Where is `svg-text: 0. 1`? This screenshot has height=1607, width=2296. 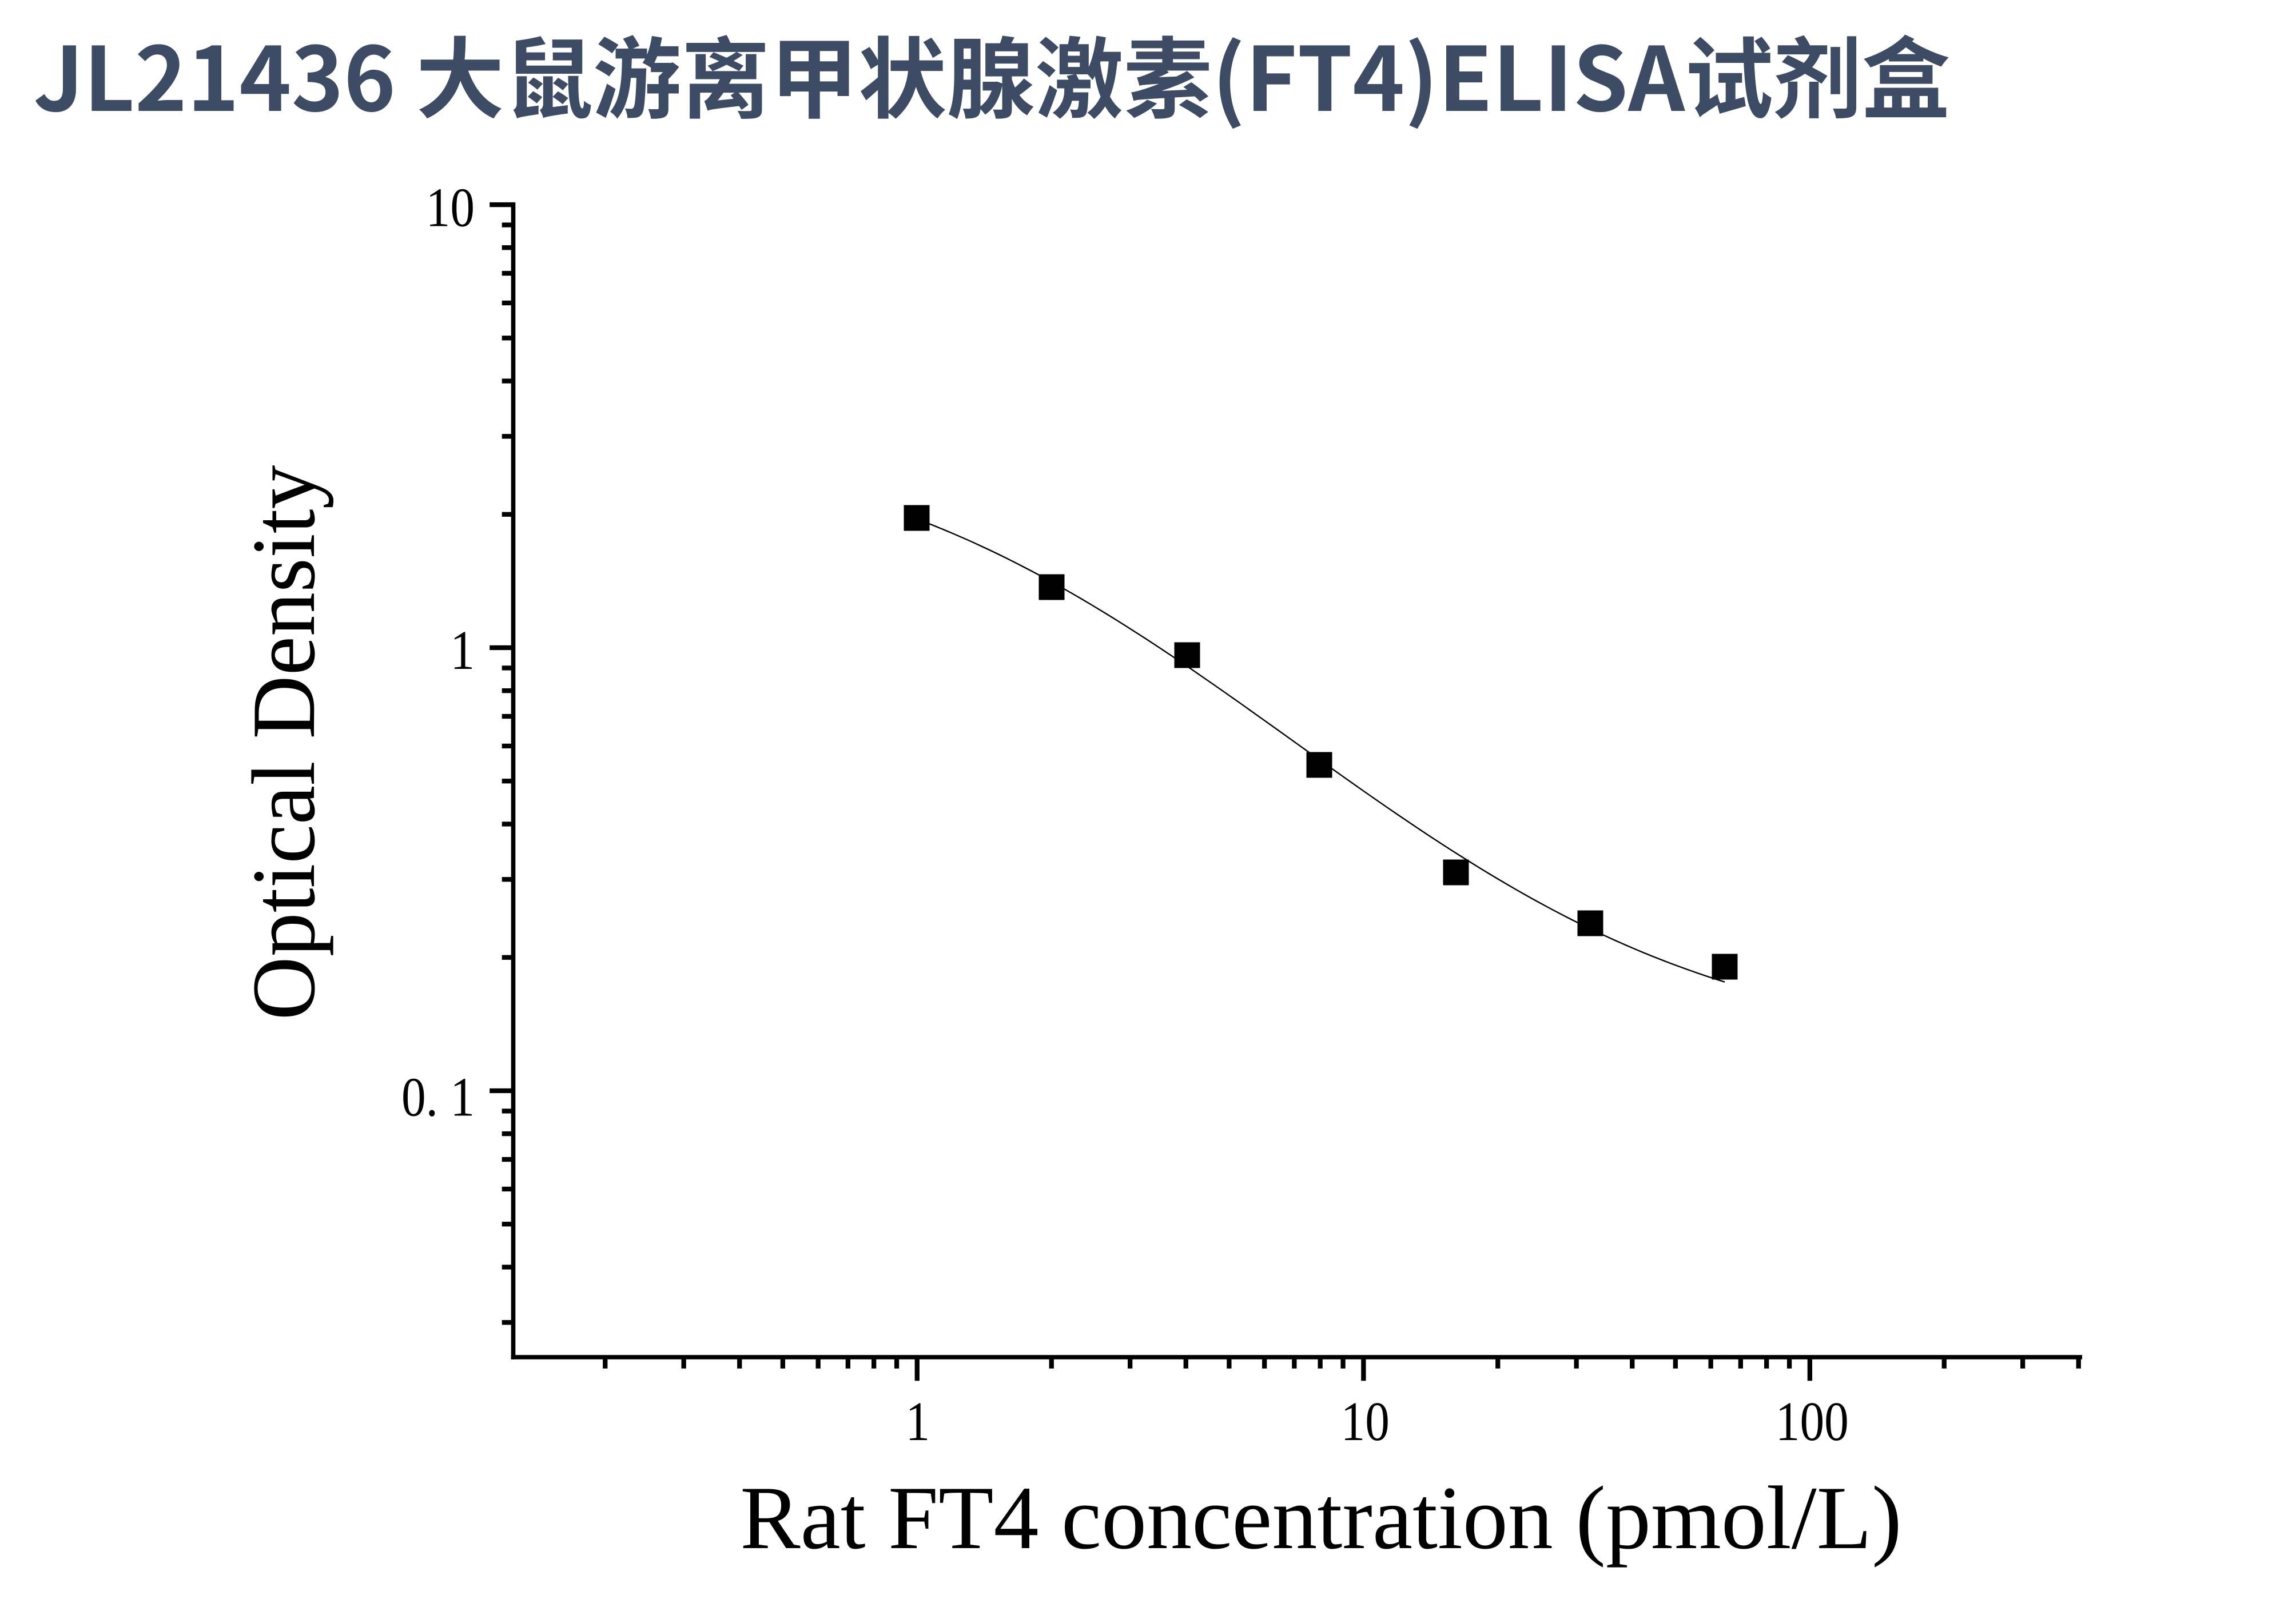
svg-text: 0. 1 is located at coordinates (438, 1097).